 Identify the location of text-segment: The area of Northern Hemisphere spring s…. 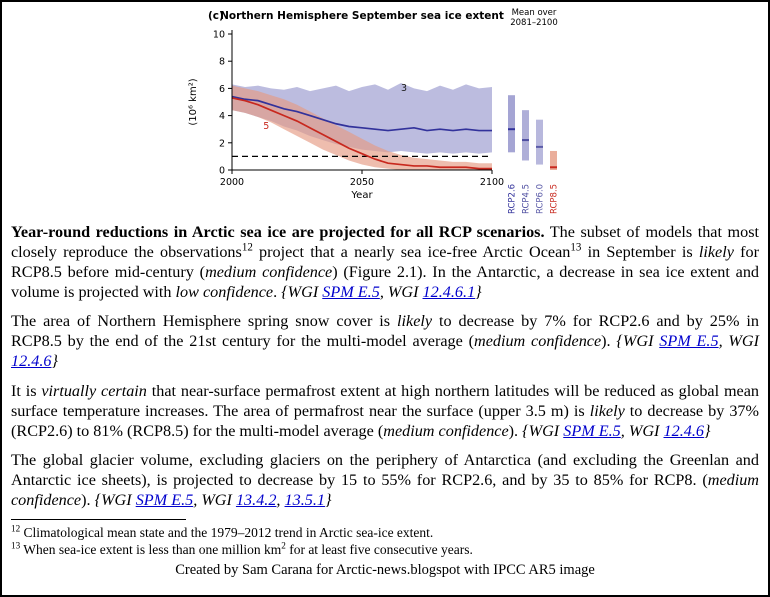
(204, 321).